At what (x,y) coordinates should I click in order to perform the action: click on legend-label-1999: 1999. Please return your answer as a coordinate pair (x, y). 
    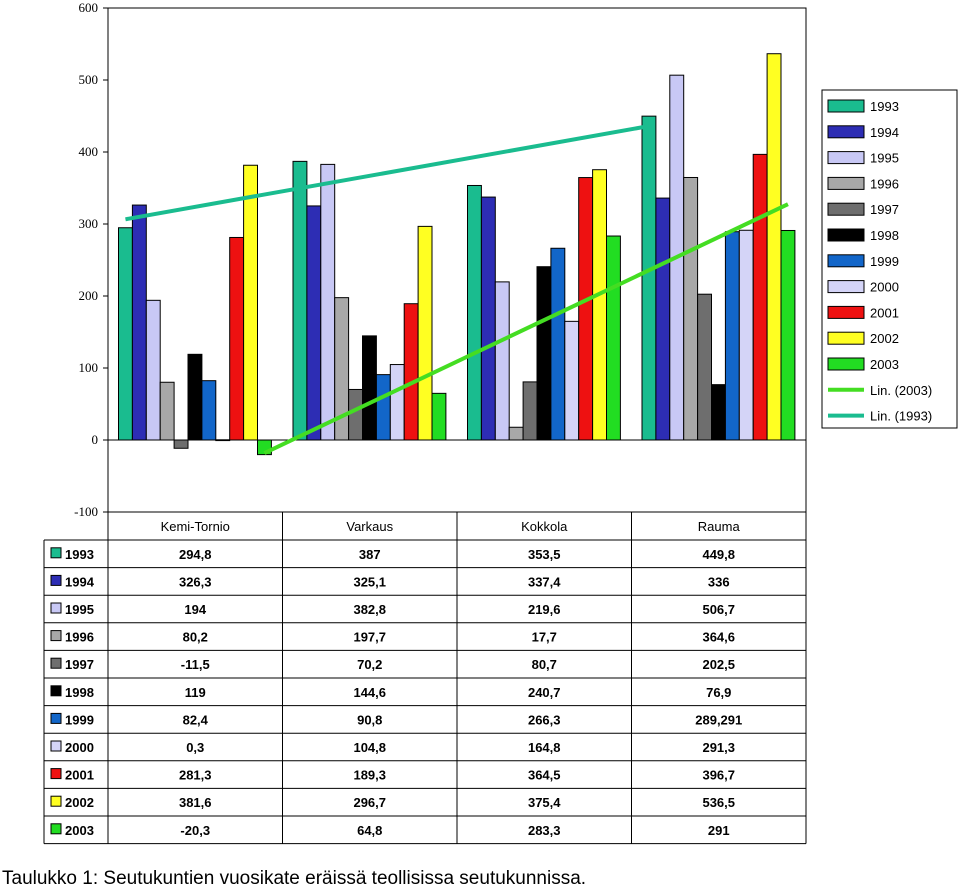
    Looking at the image, I should click on (884, 261).